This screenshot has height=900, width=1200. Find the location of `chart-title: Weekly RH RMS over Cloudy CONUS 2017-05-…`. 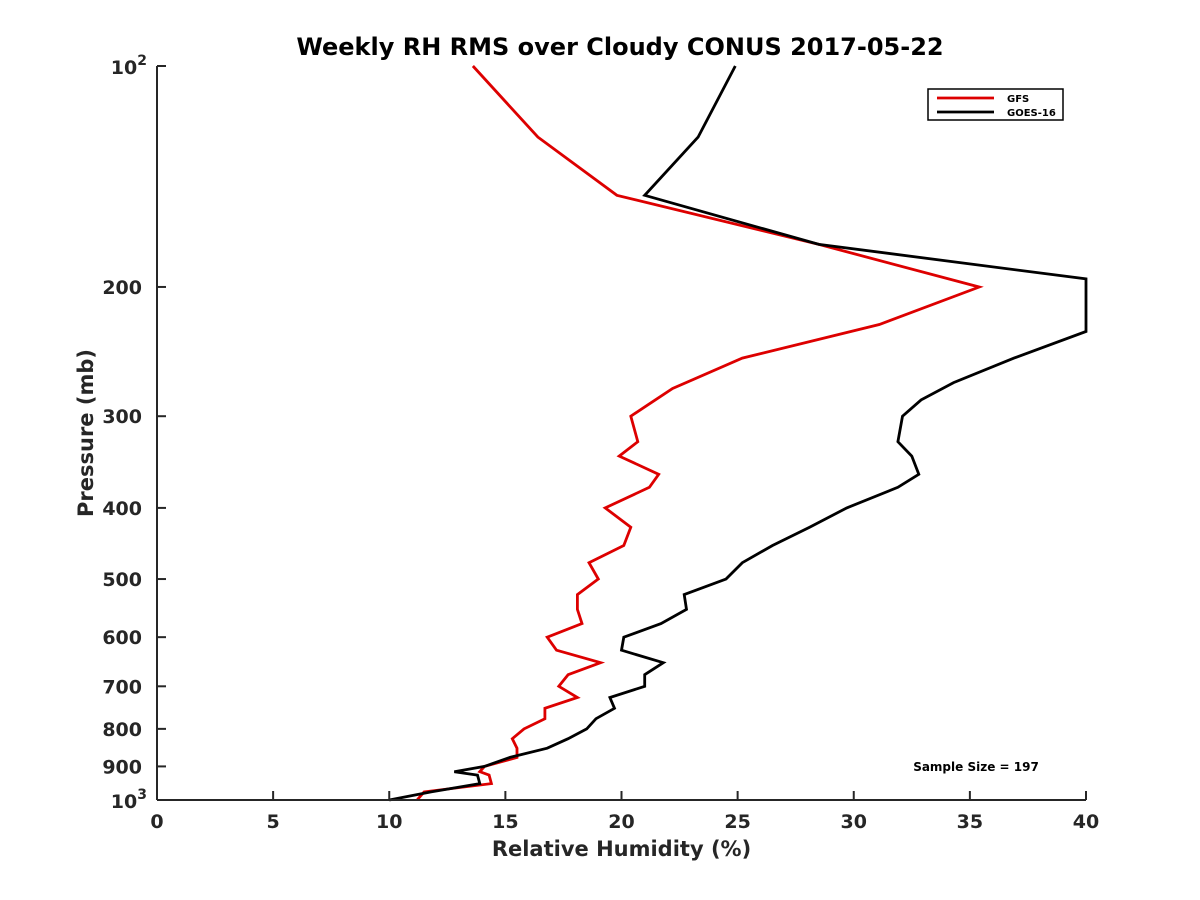

chart-title: Weekly RH RMS over Cloudy CONUS 2017-05-… is located at coordinates (619, 47).